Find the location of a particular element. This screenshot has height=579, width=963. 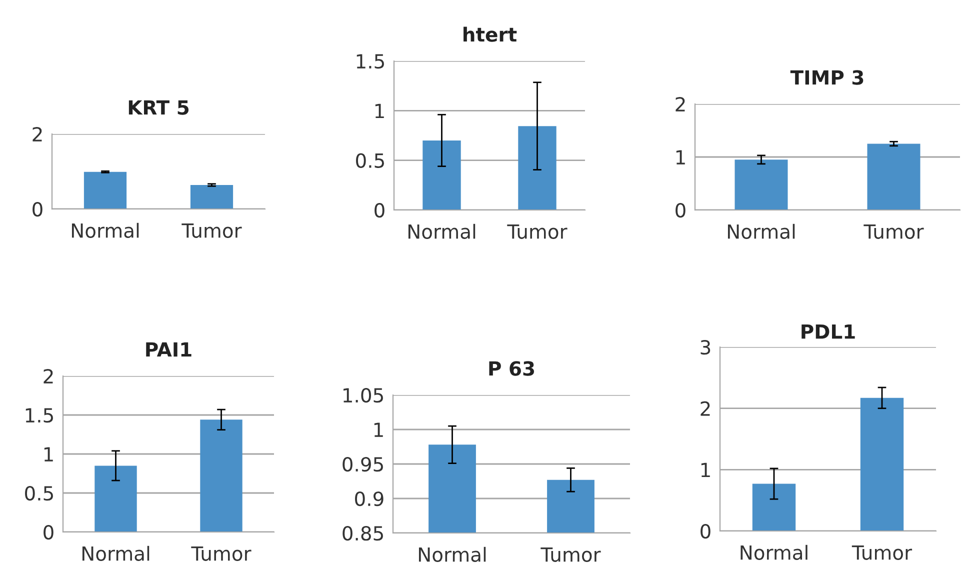

chart-title: TIMP 3 is located at coordinates (827, 77).